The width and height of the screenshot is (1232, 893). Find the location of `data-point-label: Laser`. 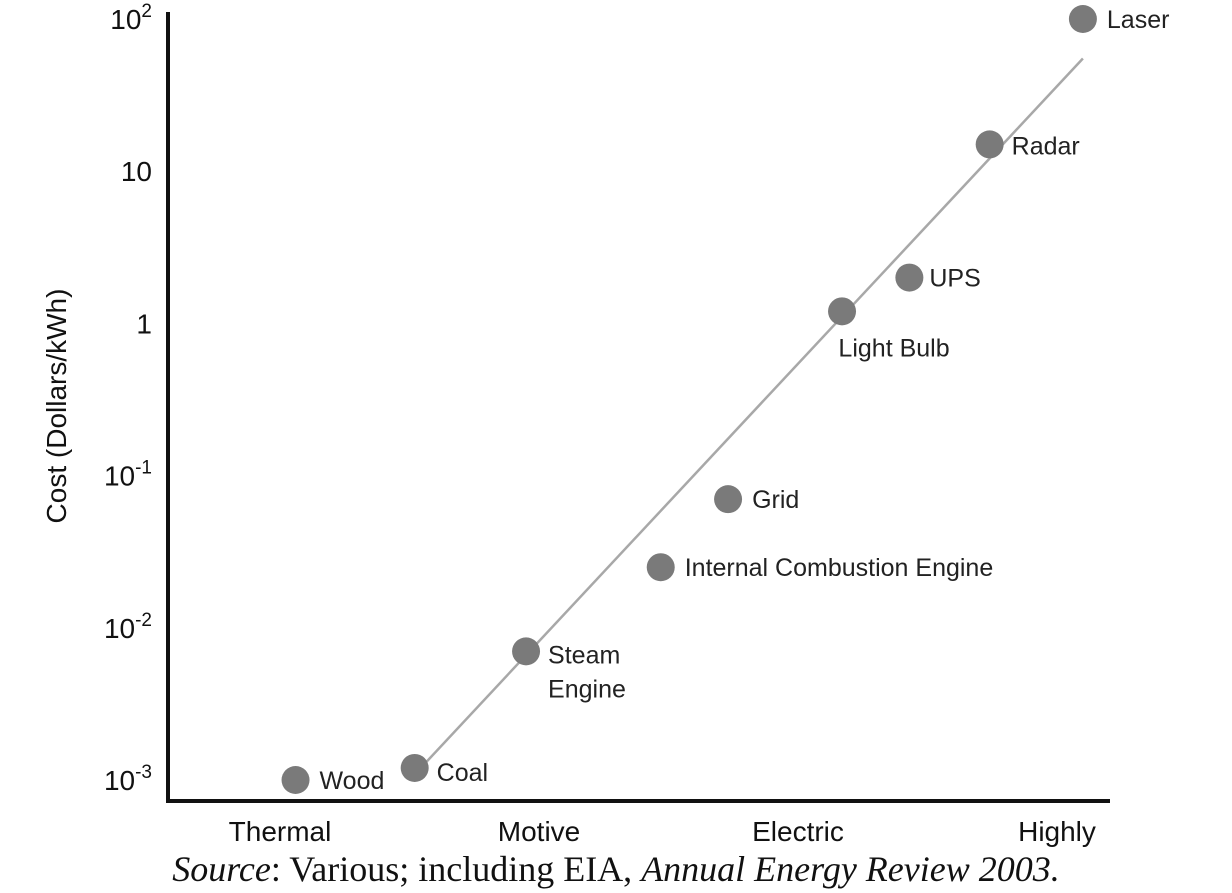

data-point-label: Laser is located at coordinates (1138, 20).